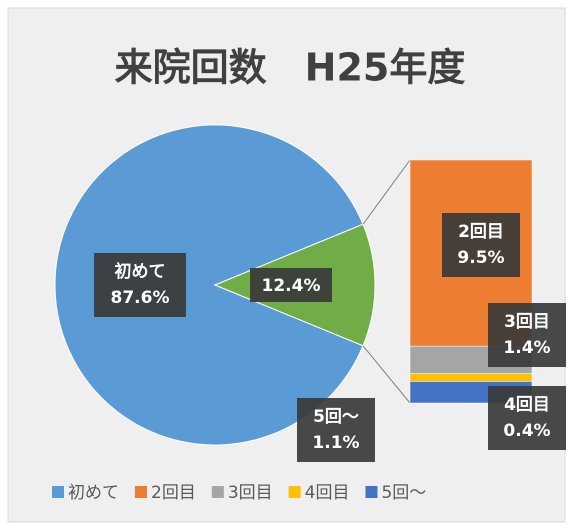 The image size is (573, 530). I want to click on data-label: 1.1%, so click(335, 443).